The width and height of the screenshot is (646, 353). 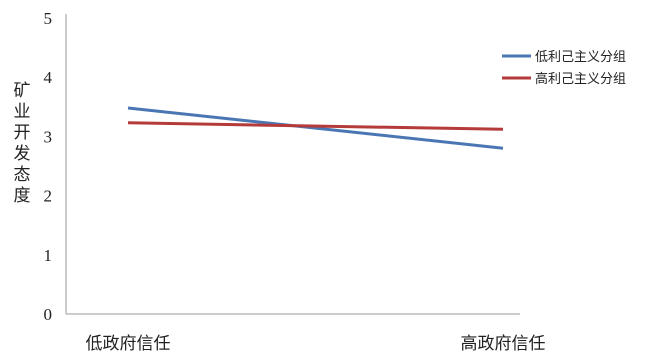 What do you see at coordinates (128, 343) in the screenshot?
I see `x-category-label: 低政府信任` at bounding box center [128, 343].